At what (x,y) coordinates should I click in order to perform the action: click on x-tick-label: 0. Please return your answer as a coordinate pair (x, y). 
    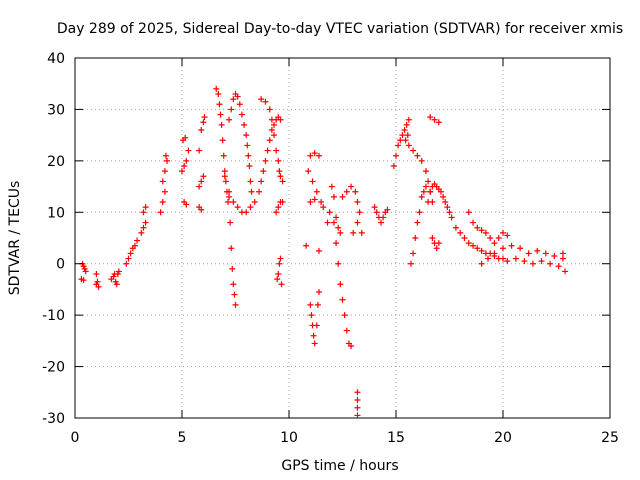
    Looking at the image, I should click on (75, 438).